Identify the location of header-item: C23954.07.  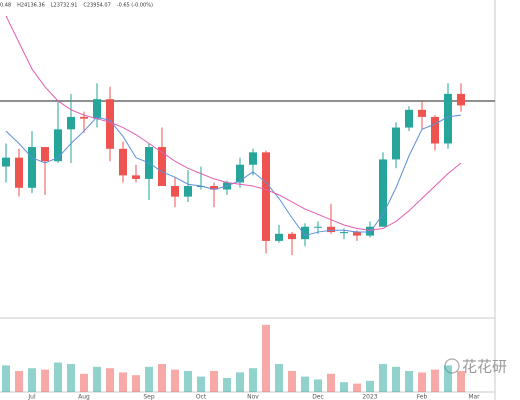
(96, 6).